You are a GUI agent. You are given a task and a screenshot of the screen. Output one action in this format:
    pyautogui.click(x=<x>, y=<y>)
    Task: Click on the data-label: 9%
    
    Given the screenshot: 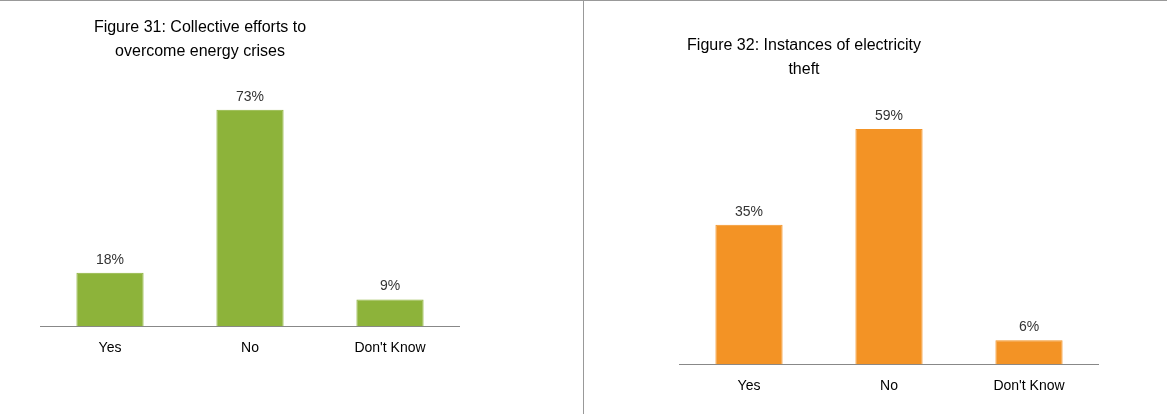 What is the action you would take?
    pyautogui.click(x=390, y=285)
    